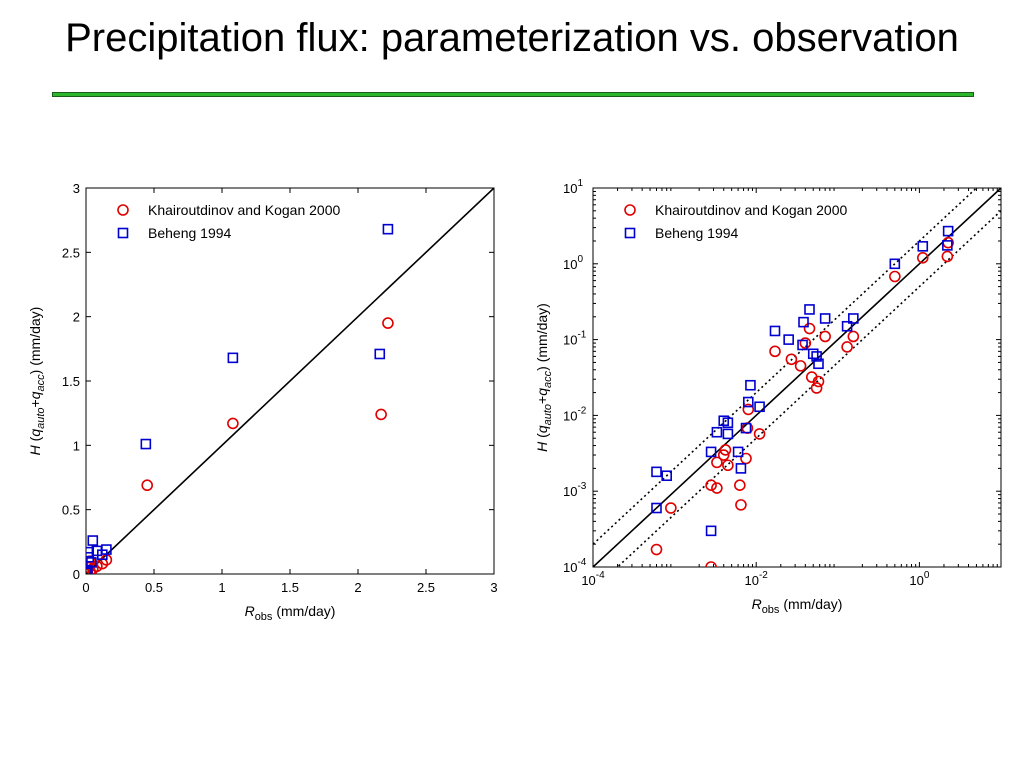  I want to click on chart1-x-tick-label: 3, so click(493, 587).